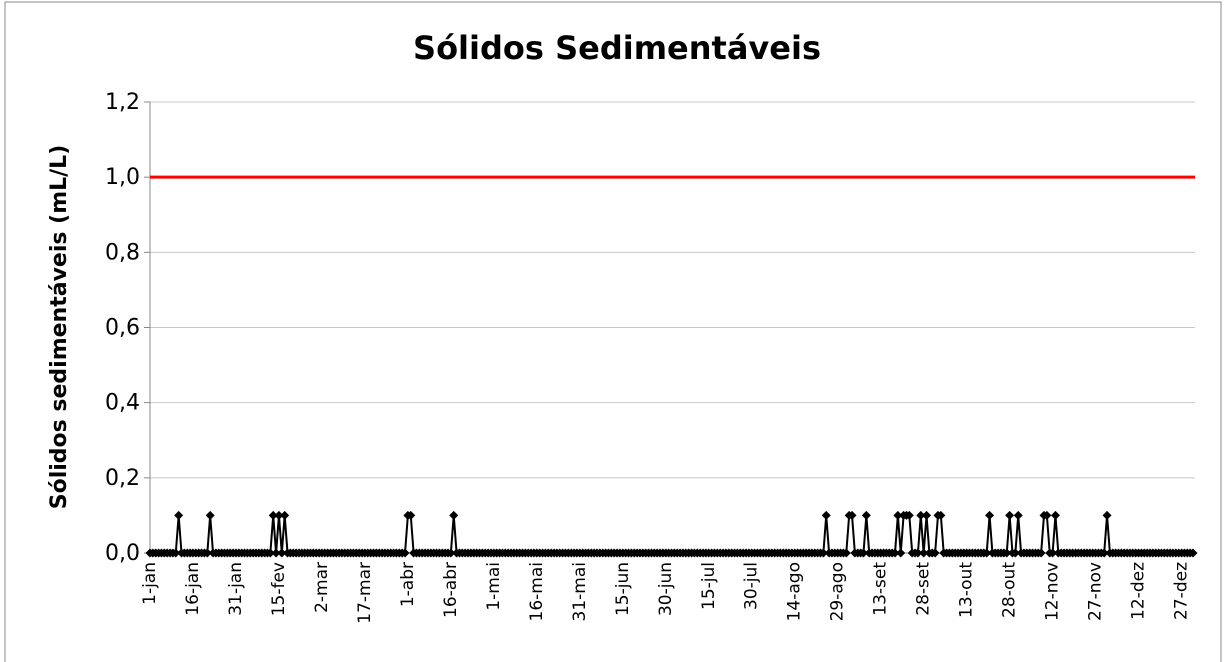  Describe the element at coordinates (122, 328) in the screenshot. I see `y-tick-label: 0,6` at that location.